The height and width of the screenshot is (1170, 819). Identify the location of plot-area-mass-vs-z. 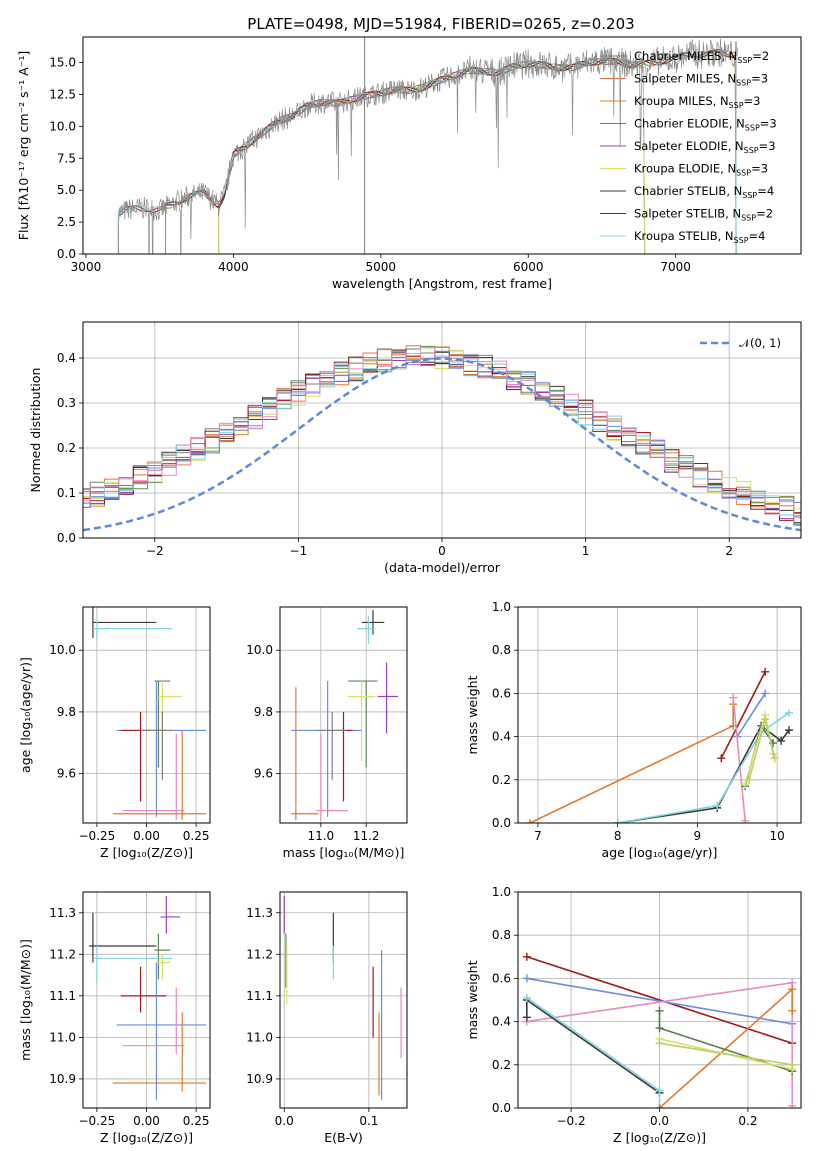
(146, 1000).